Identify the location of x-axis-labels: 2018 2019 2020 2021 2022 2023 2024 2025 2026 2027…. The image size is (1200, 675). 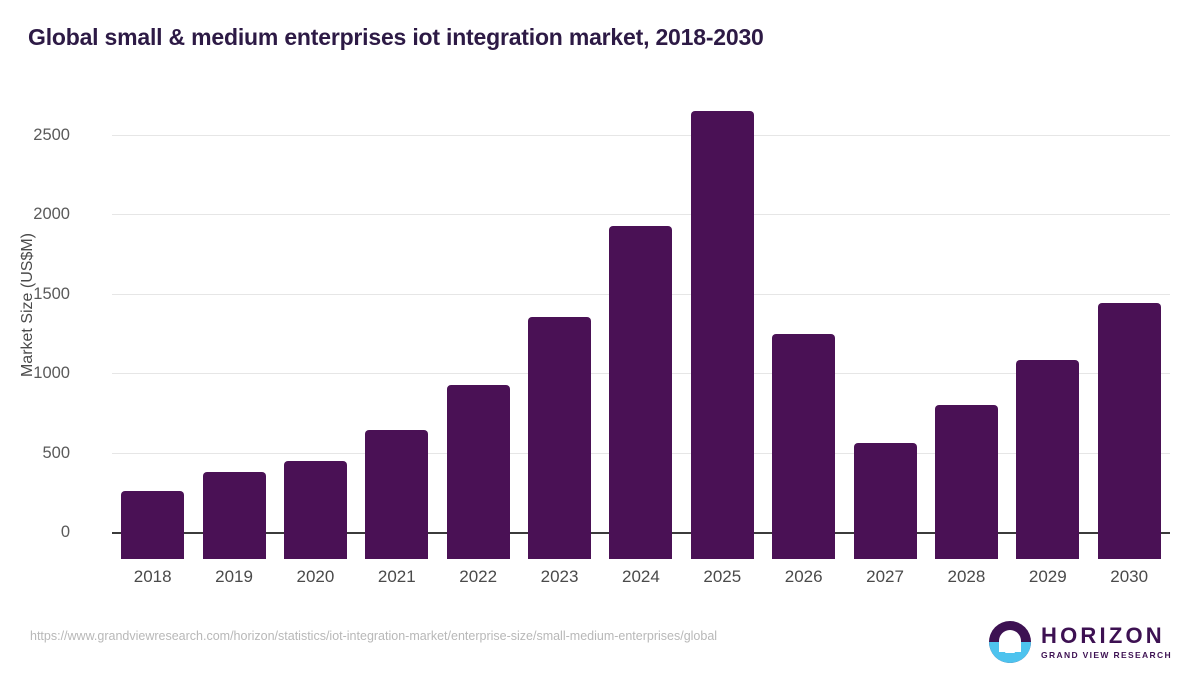
(641, 577).